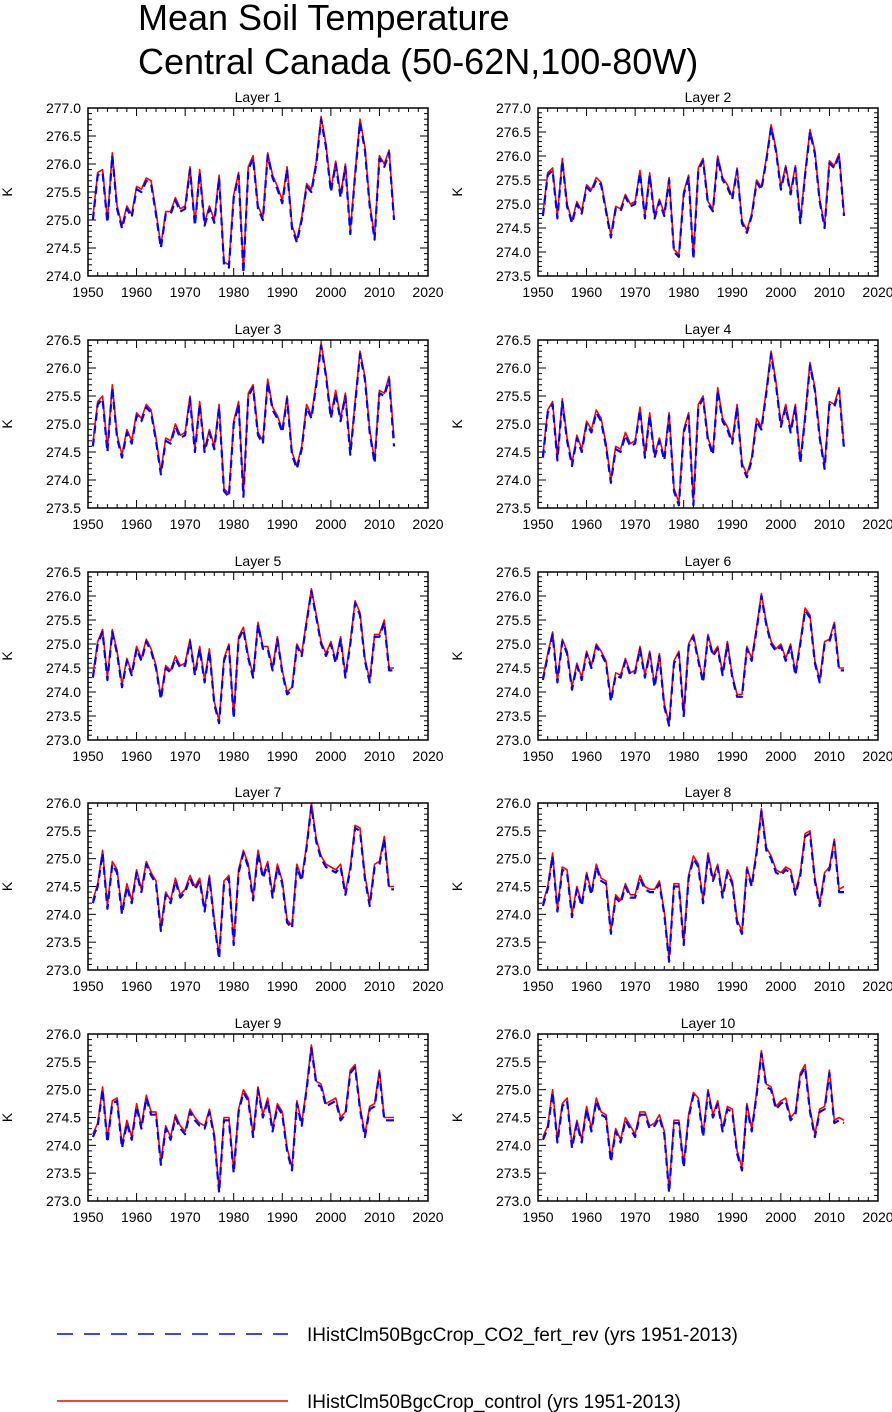 This screenshot has height=1412, width=892. I want to click on y-tick-label: 275.0, so click(513, 644).